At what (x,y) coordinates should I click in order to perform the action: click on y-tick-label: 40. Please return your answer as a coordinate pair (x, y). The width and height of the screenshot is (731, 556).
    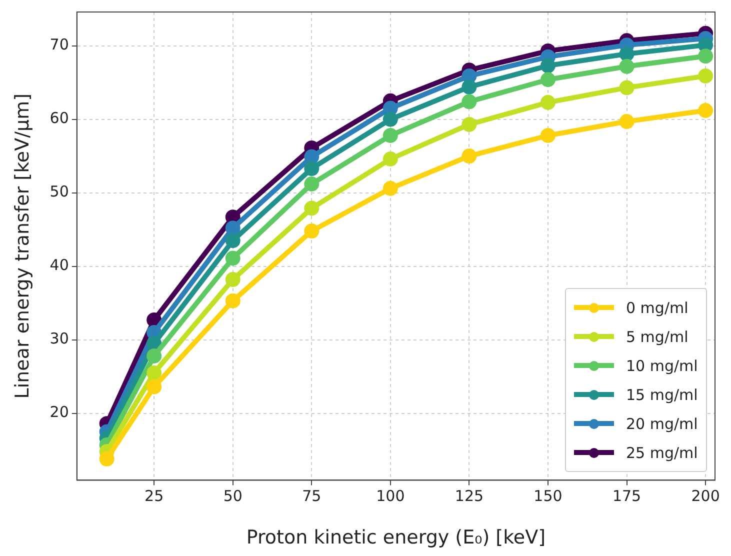
    Looking at the image, I should click on (59, 265).